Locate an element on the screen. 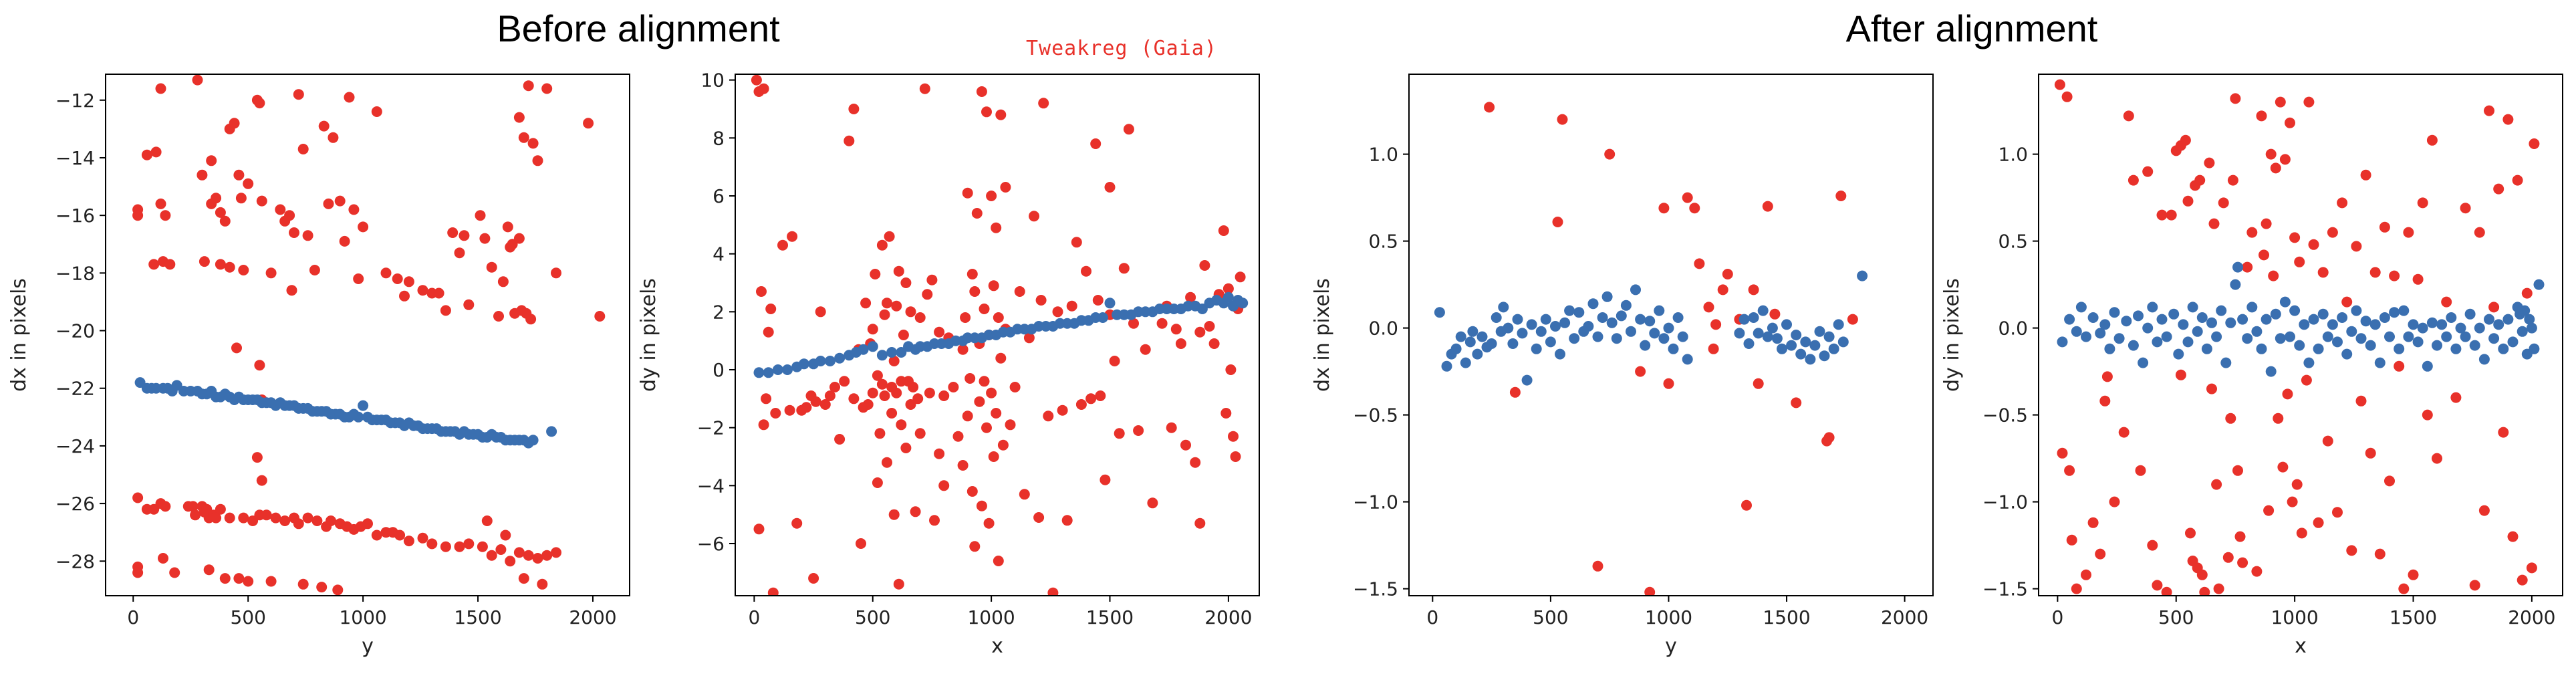  after-alignment-title: After alignment is located at coordinates (1972, 28).